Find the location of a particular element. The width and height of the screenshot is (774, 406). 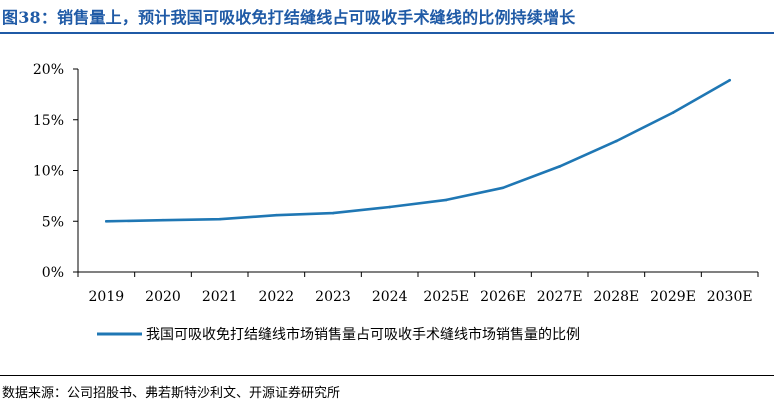

x-tick-label: 2021 is located at coordinates (220, 297).